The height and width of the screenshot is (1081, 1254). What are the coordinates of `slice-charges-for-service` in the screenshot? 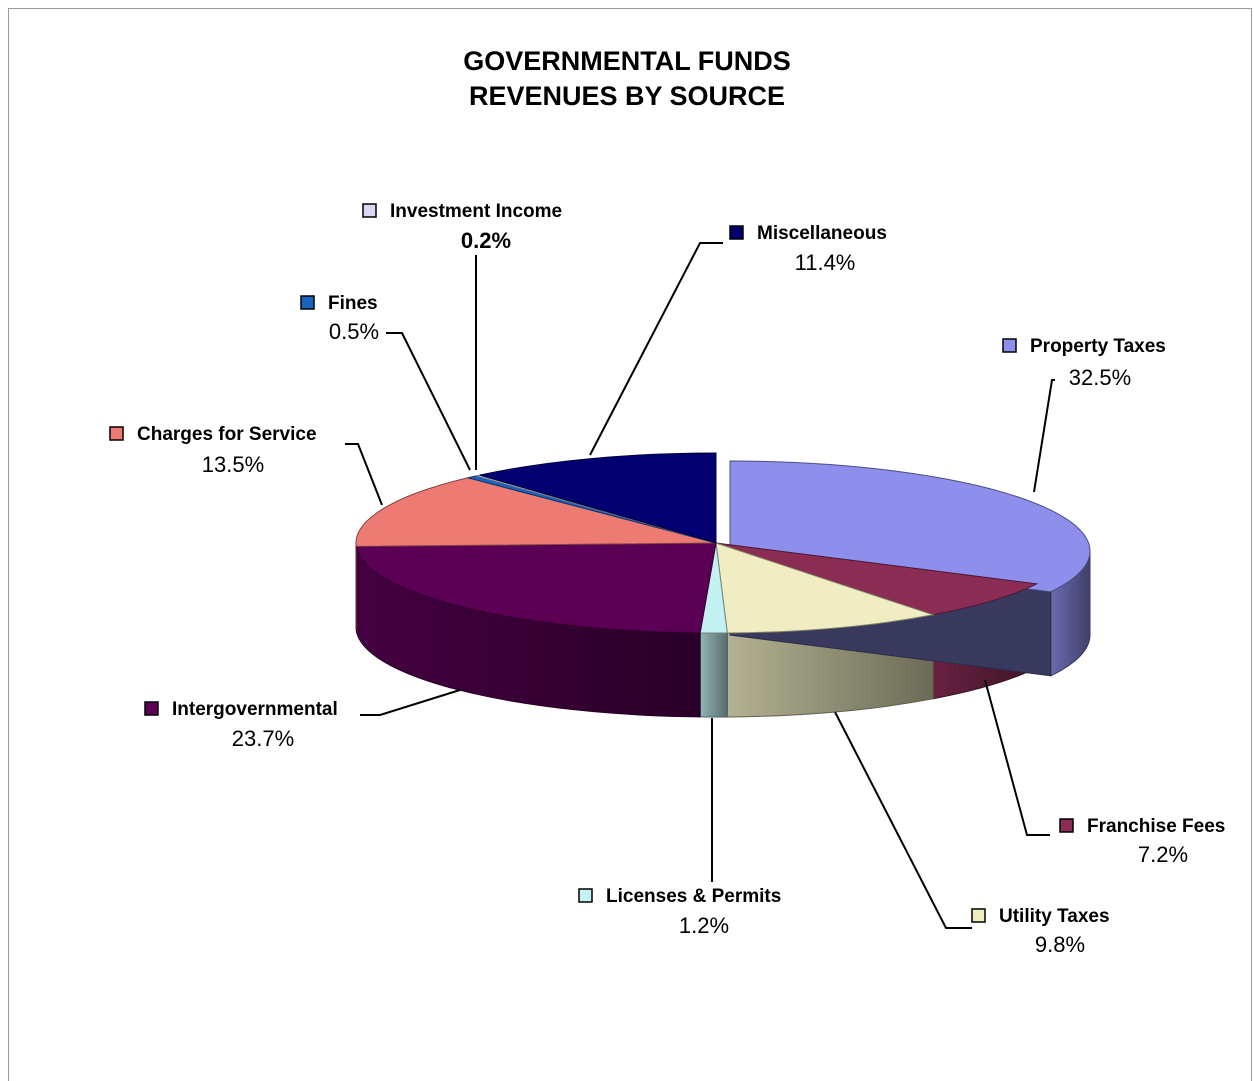 It's located at (536, 512).